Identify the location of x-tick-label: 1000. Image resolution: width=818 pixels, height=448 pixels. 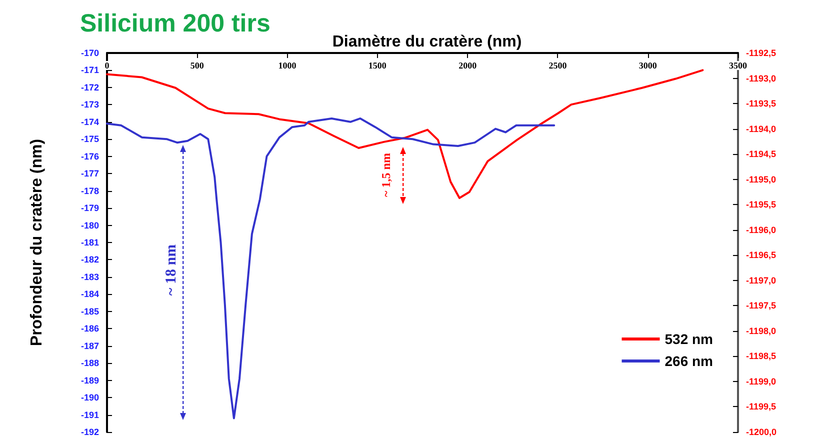
(287, 65).